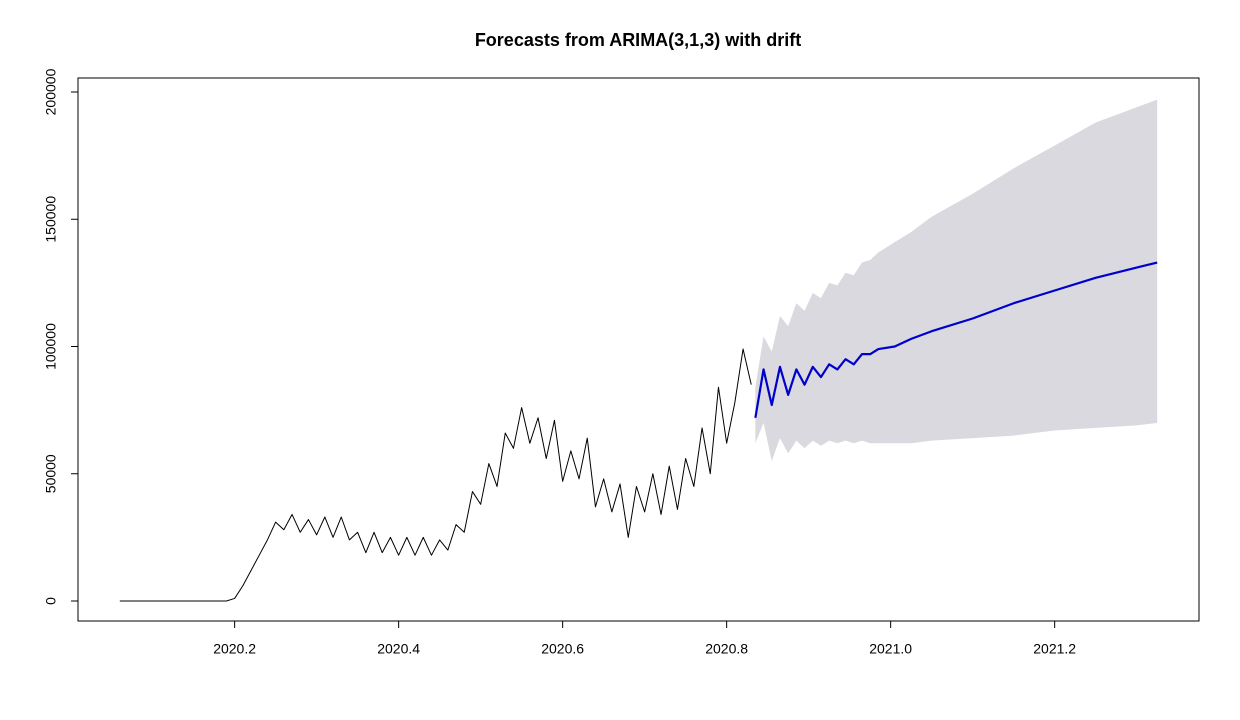  What do you see at coordinates (51, 473) in the screenshot?
I see `y-tick-label: 50000` at bounding box center [51, 473].